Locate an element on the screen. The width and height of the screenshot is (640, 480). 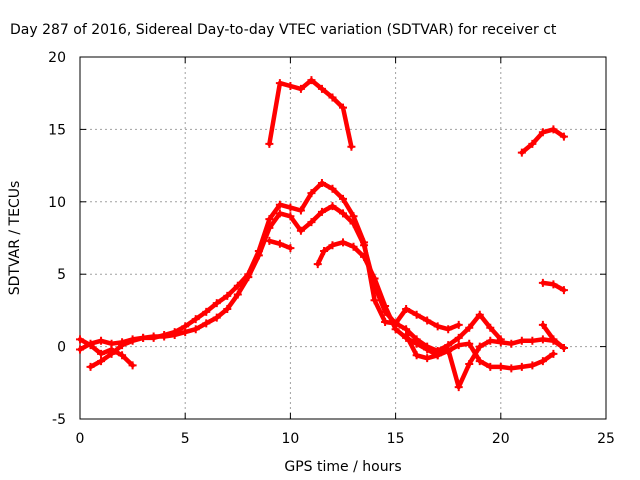
x-tick-label: 20 is located at coordinates (501, 439).